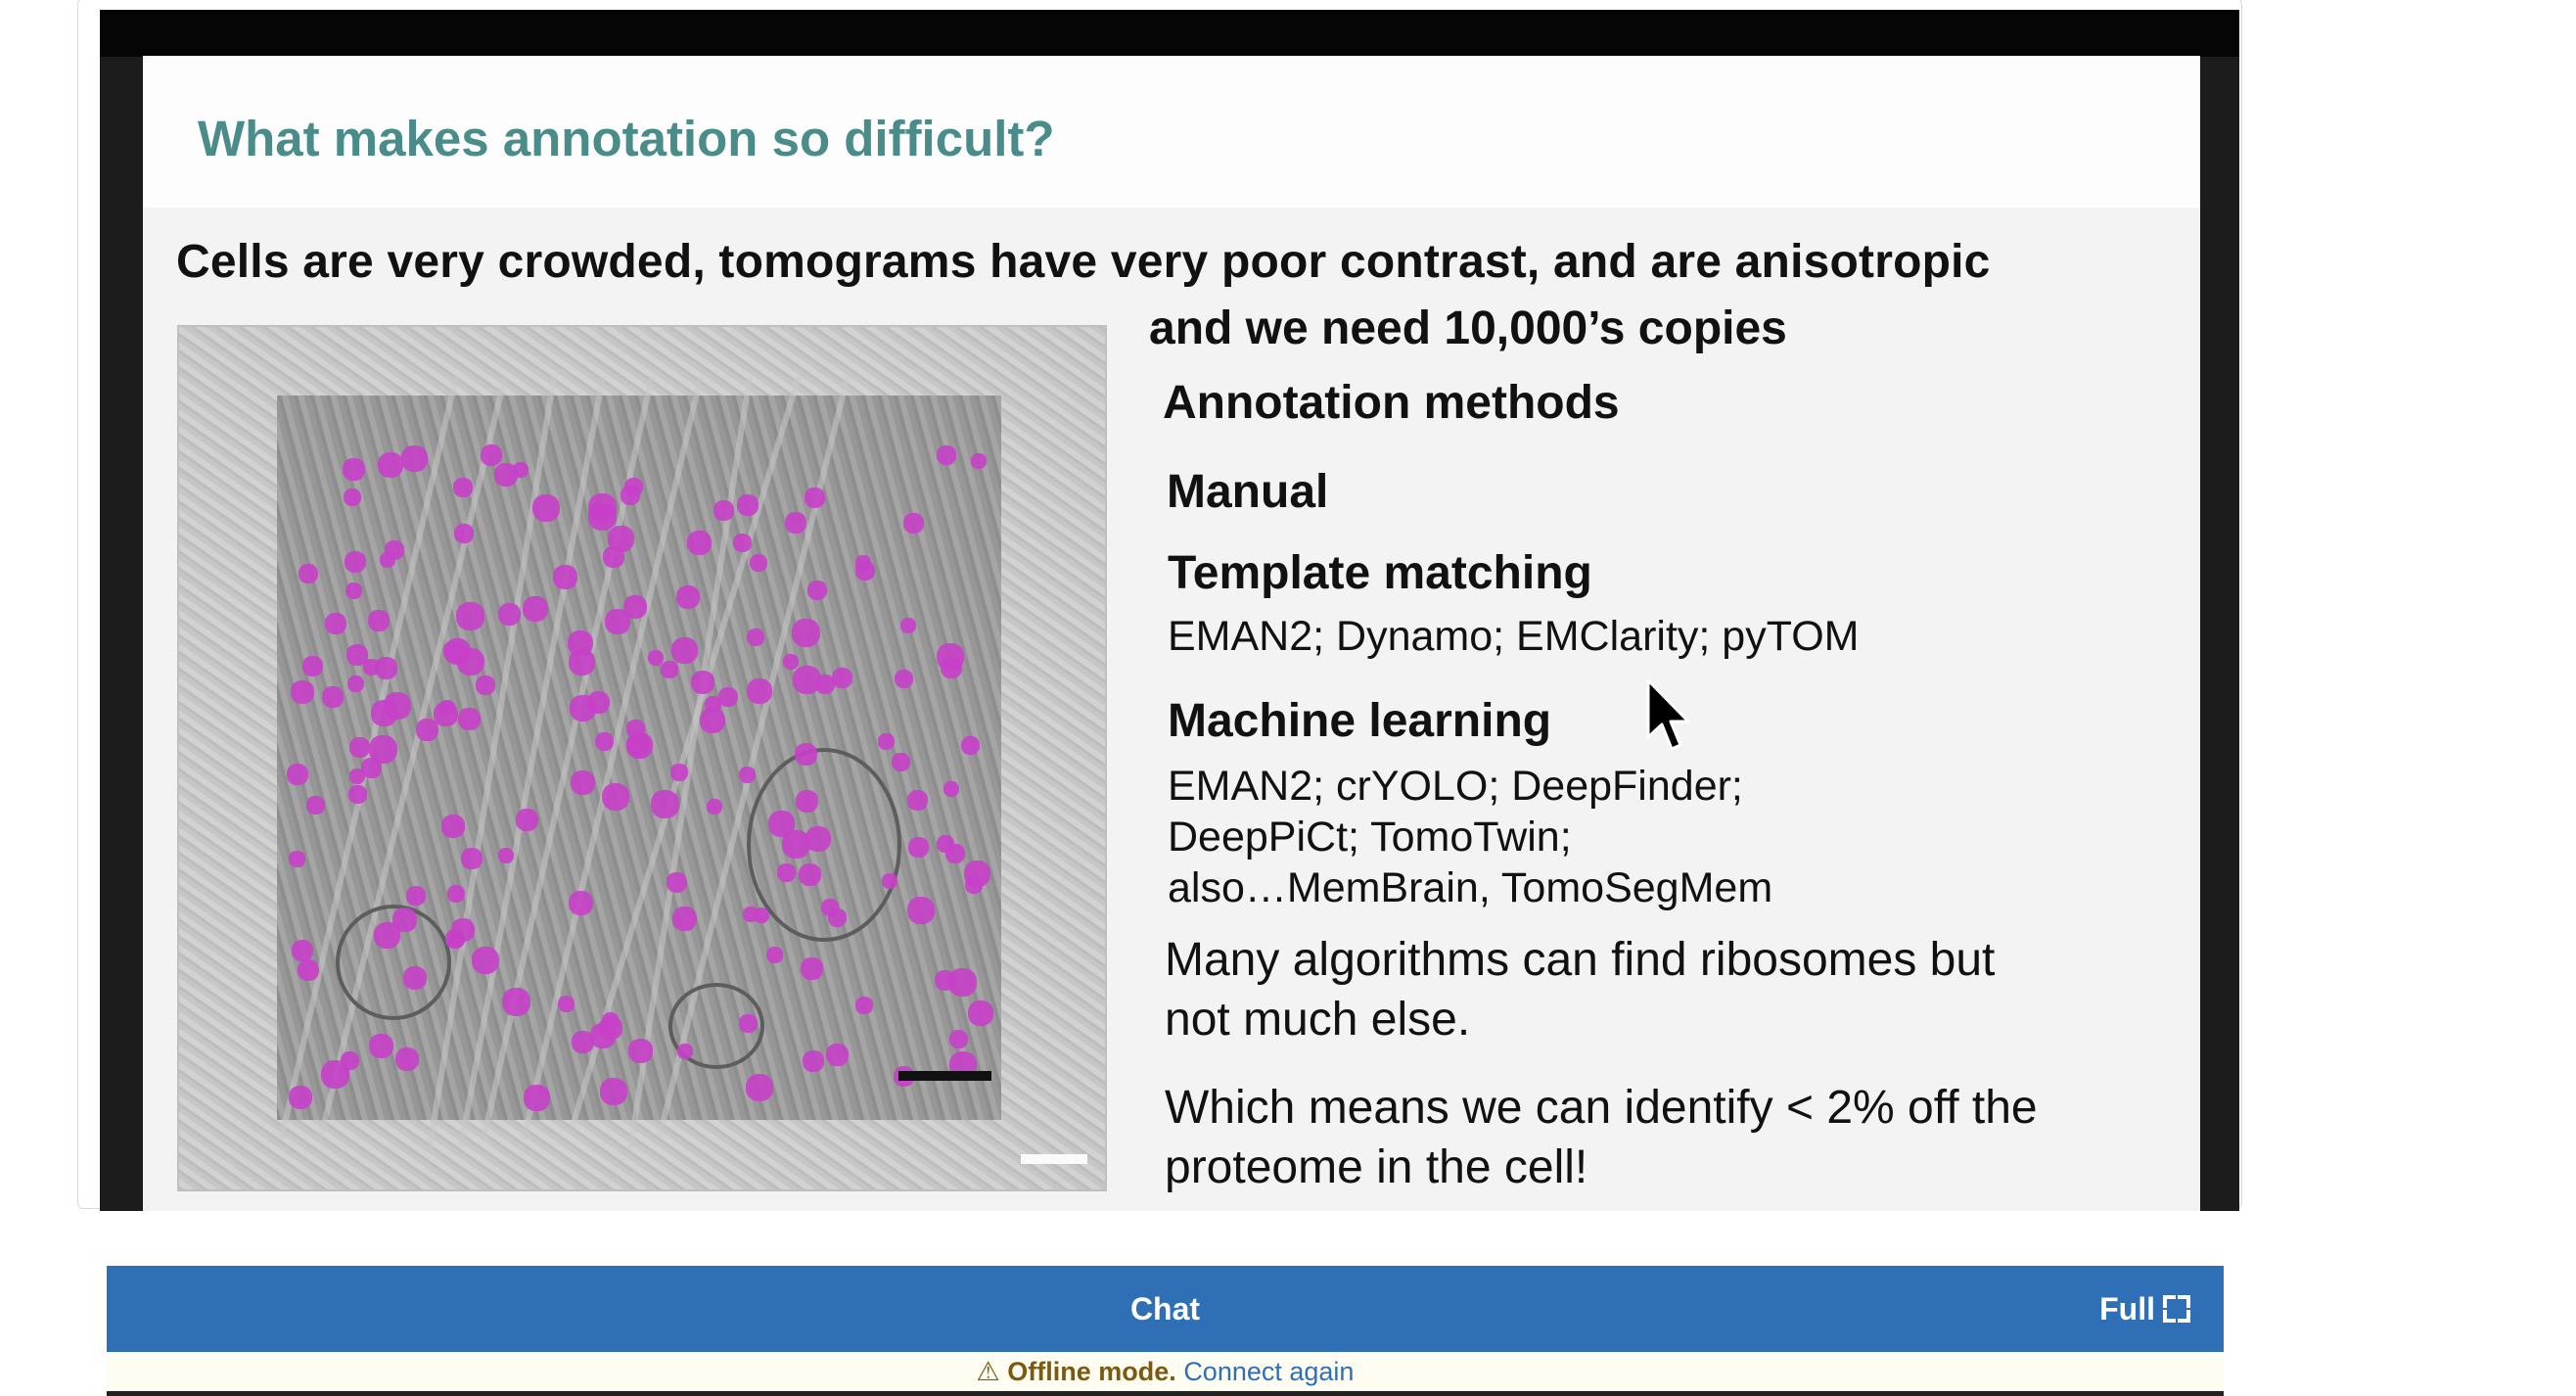 The width and height of the screenshot is (2576, 1396). Describe the element at coordinates (1377, 1167) in the screenshot. I see `note-2-line-2: proteome in the cell!` at that location.